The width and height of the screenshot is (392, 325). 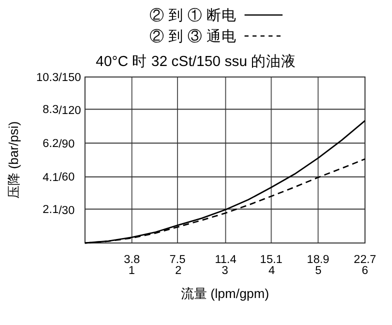 What do you see at coordinates (132, 260) in the screenshot?
I see `x-tick-label: 3.8` at bounding box center [132, 260].